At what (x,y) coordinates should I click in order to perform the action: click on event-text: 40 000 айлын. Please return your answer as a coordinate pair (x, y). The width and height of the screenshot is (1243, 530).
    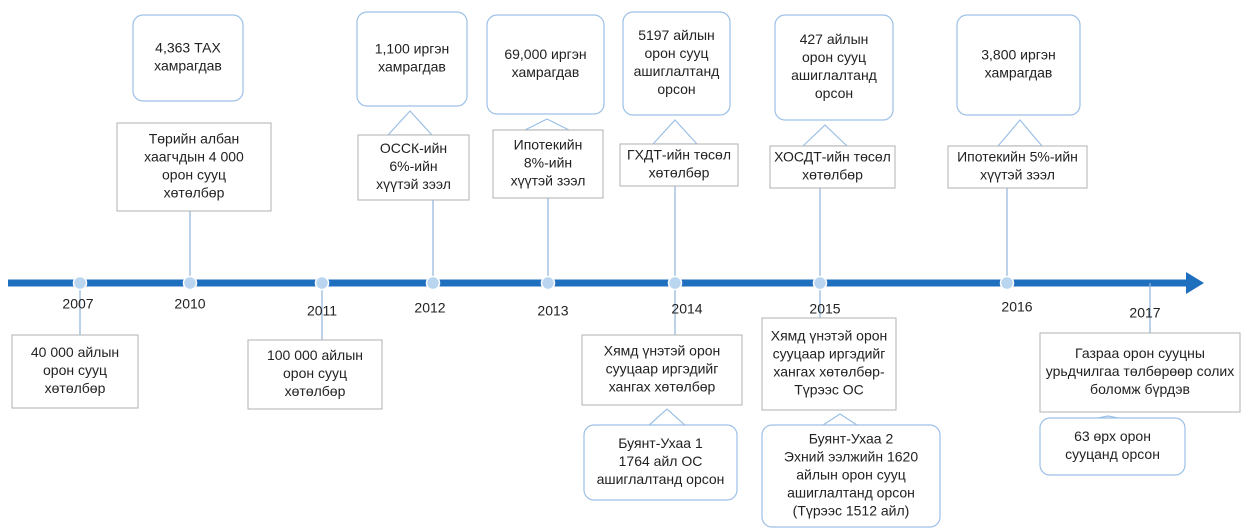
    Looking at the image, I should click on (75, 352).